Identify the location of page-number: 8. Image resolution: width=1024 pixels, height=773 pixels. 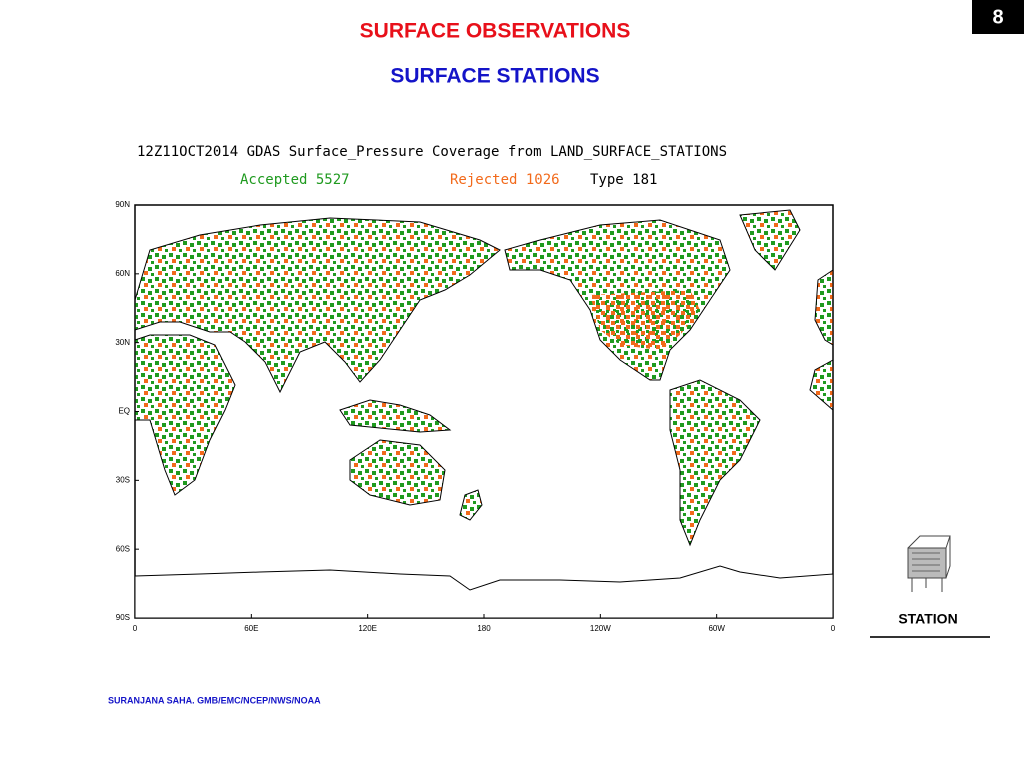
(997, 17).